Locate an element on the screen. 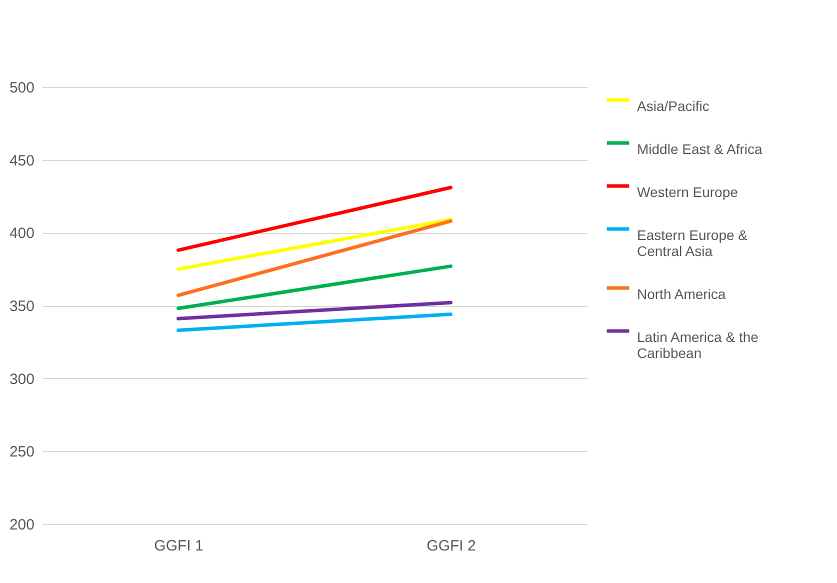  legend-label: Eastern Europe & Central Asia is located at coordinates (692, 243).